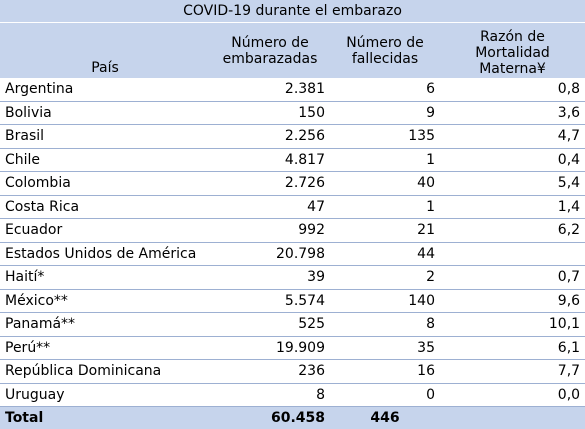 Image resolution: width=585 pixels, height=429 pixels. Describe the element at coordinates (105, 51) in the screenshot. I see `header-country: País` at that location.